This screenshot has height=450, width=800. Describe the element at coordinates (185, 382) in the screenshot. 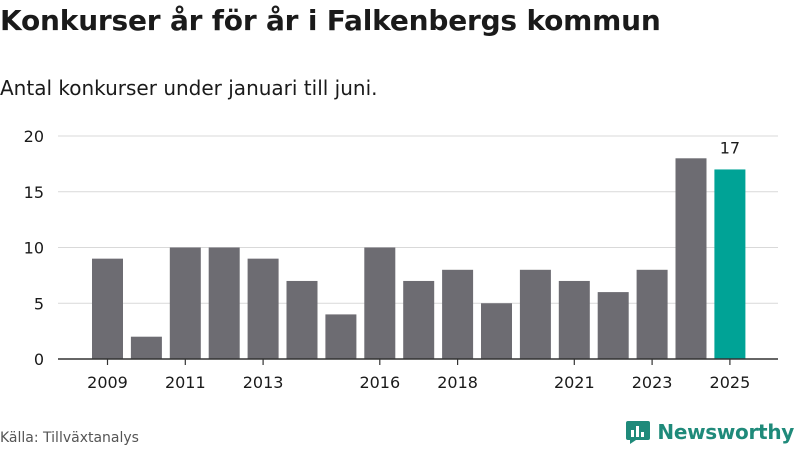

I see `x-tick-label: 2011` at that location.